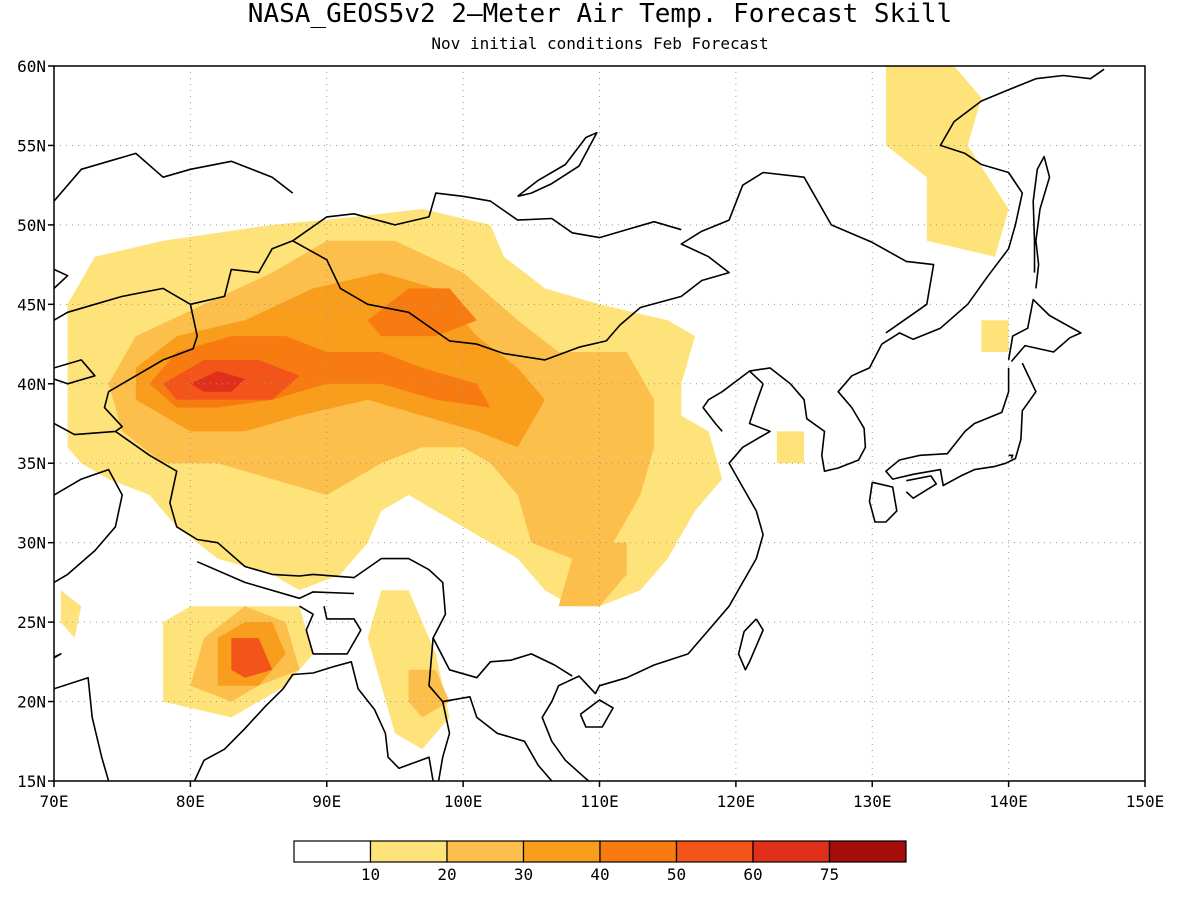 The image size is (1200, 900). Describe the element at coordinates (829, 874) in the screenshot. I see `legend-label: 75` at that location.